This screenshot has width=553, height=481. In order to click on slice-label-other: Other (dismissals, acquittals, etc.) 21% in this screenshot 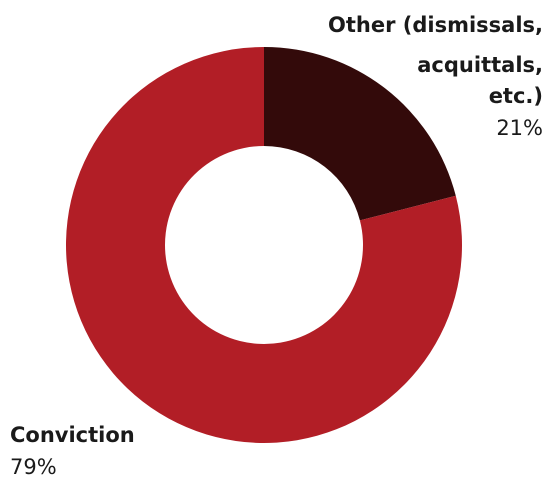, I will do `click(435, 76)`.